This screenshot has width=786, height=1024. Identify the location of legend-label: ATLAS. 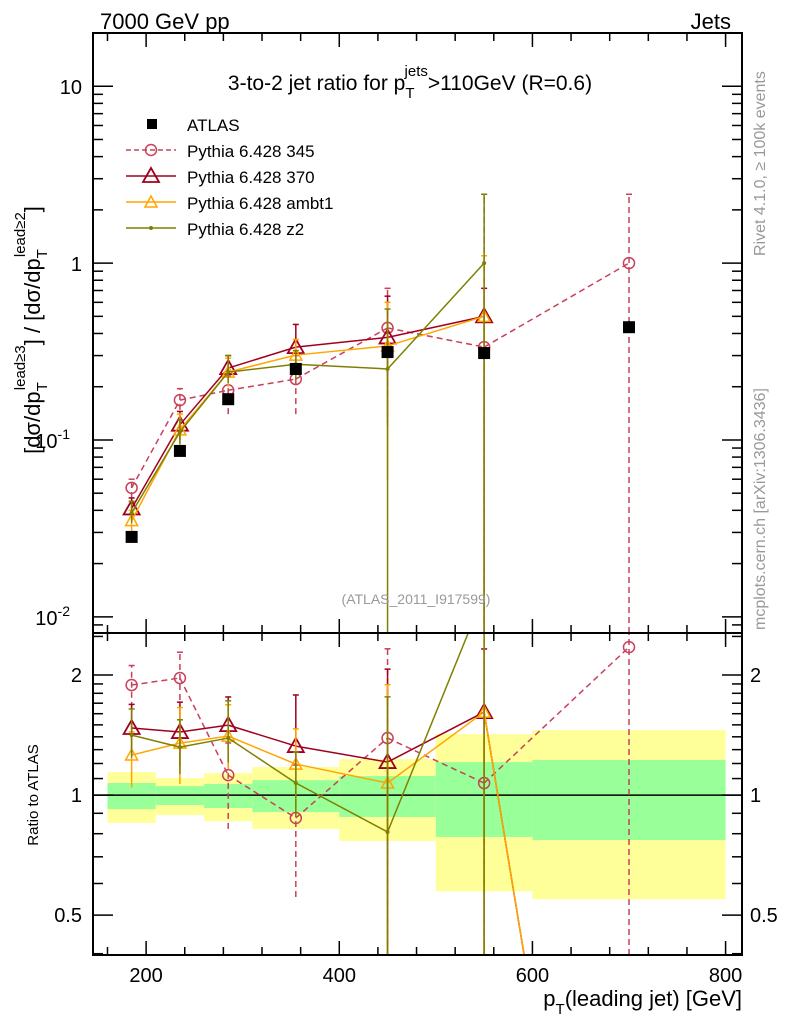
(213, 125).